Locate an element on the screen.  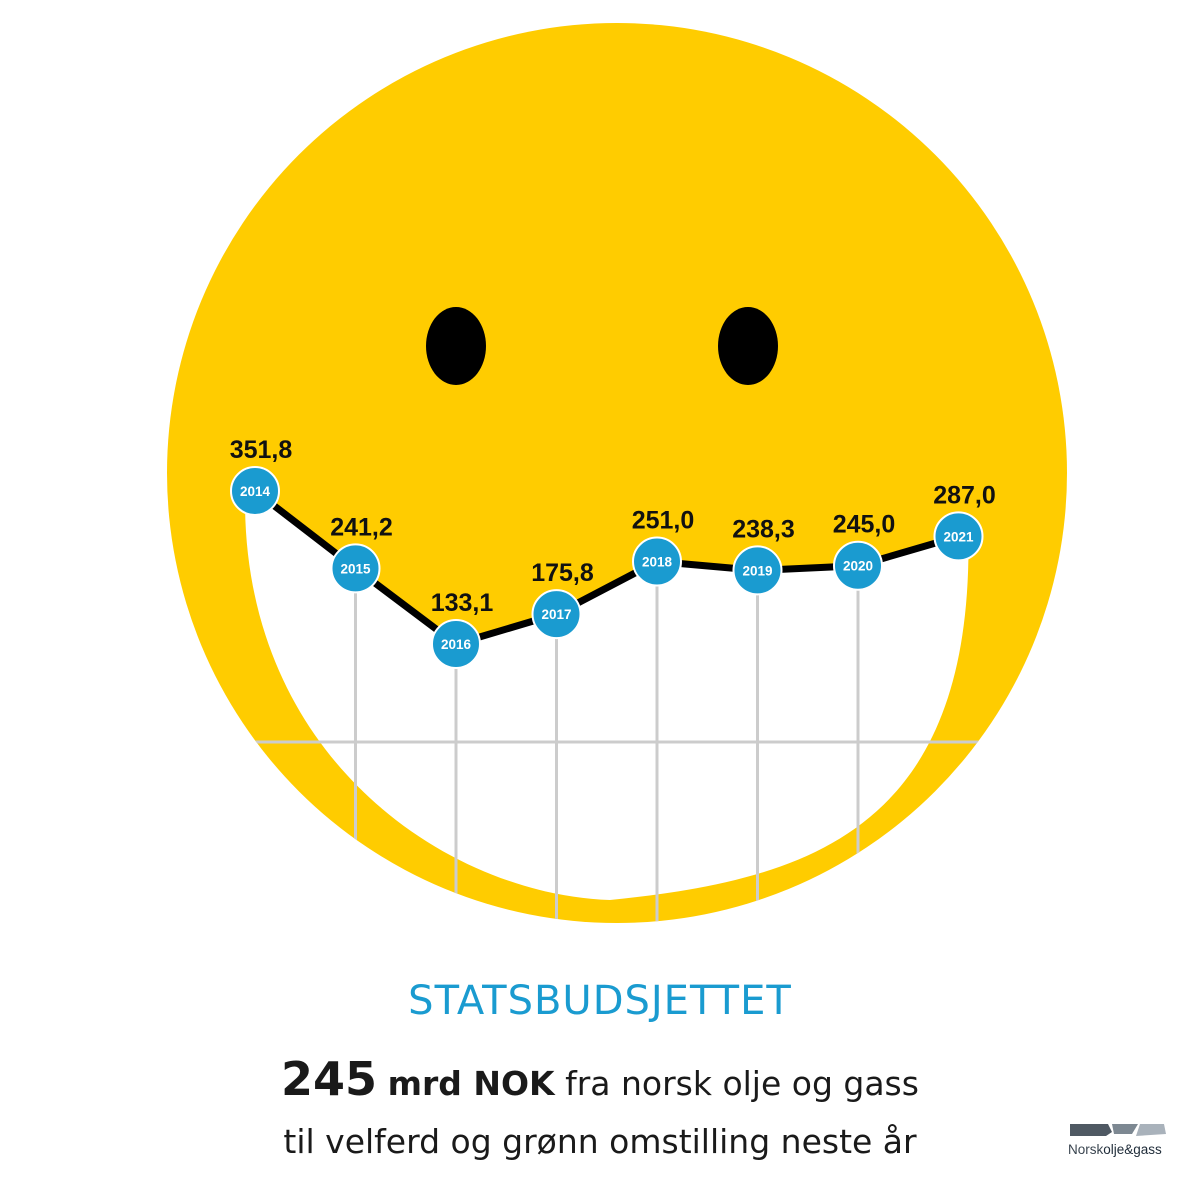
data-value-label: 245,0 is located at coordinates (864, 525).